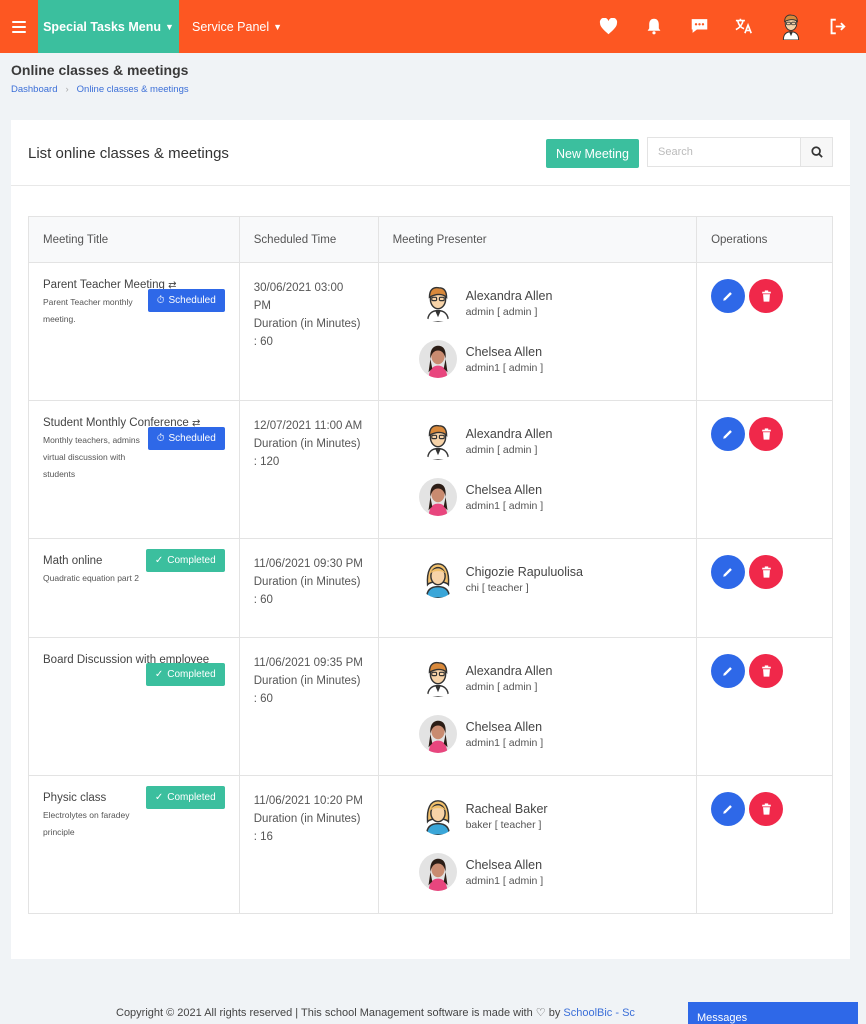  What do you see at coordinates (73, 561) in the screenshot?
I see `meeting-title: Math online` at bounding box center [73, 561].